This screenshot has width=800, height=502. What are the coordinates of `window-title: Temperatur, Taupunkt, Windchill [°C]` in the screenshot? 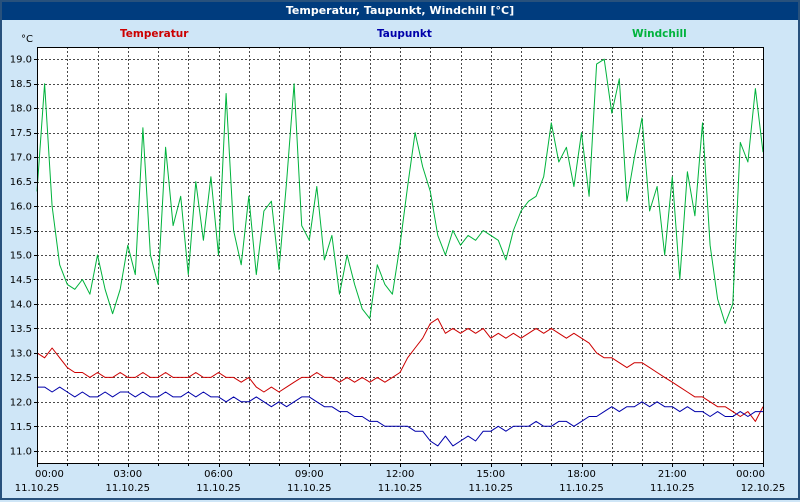 It's located at (400, 10).